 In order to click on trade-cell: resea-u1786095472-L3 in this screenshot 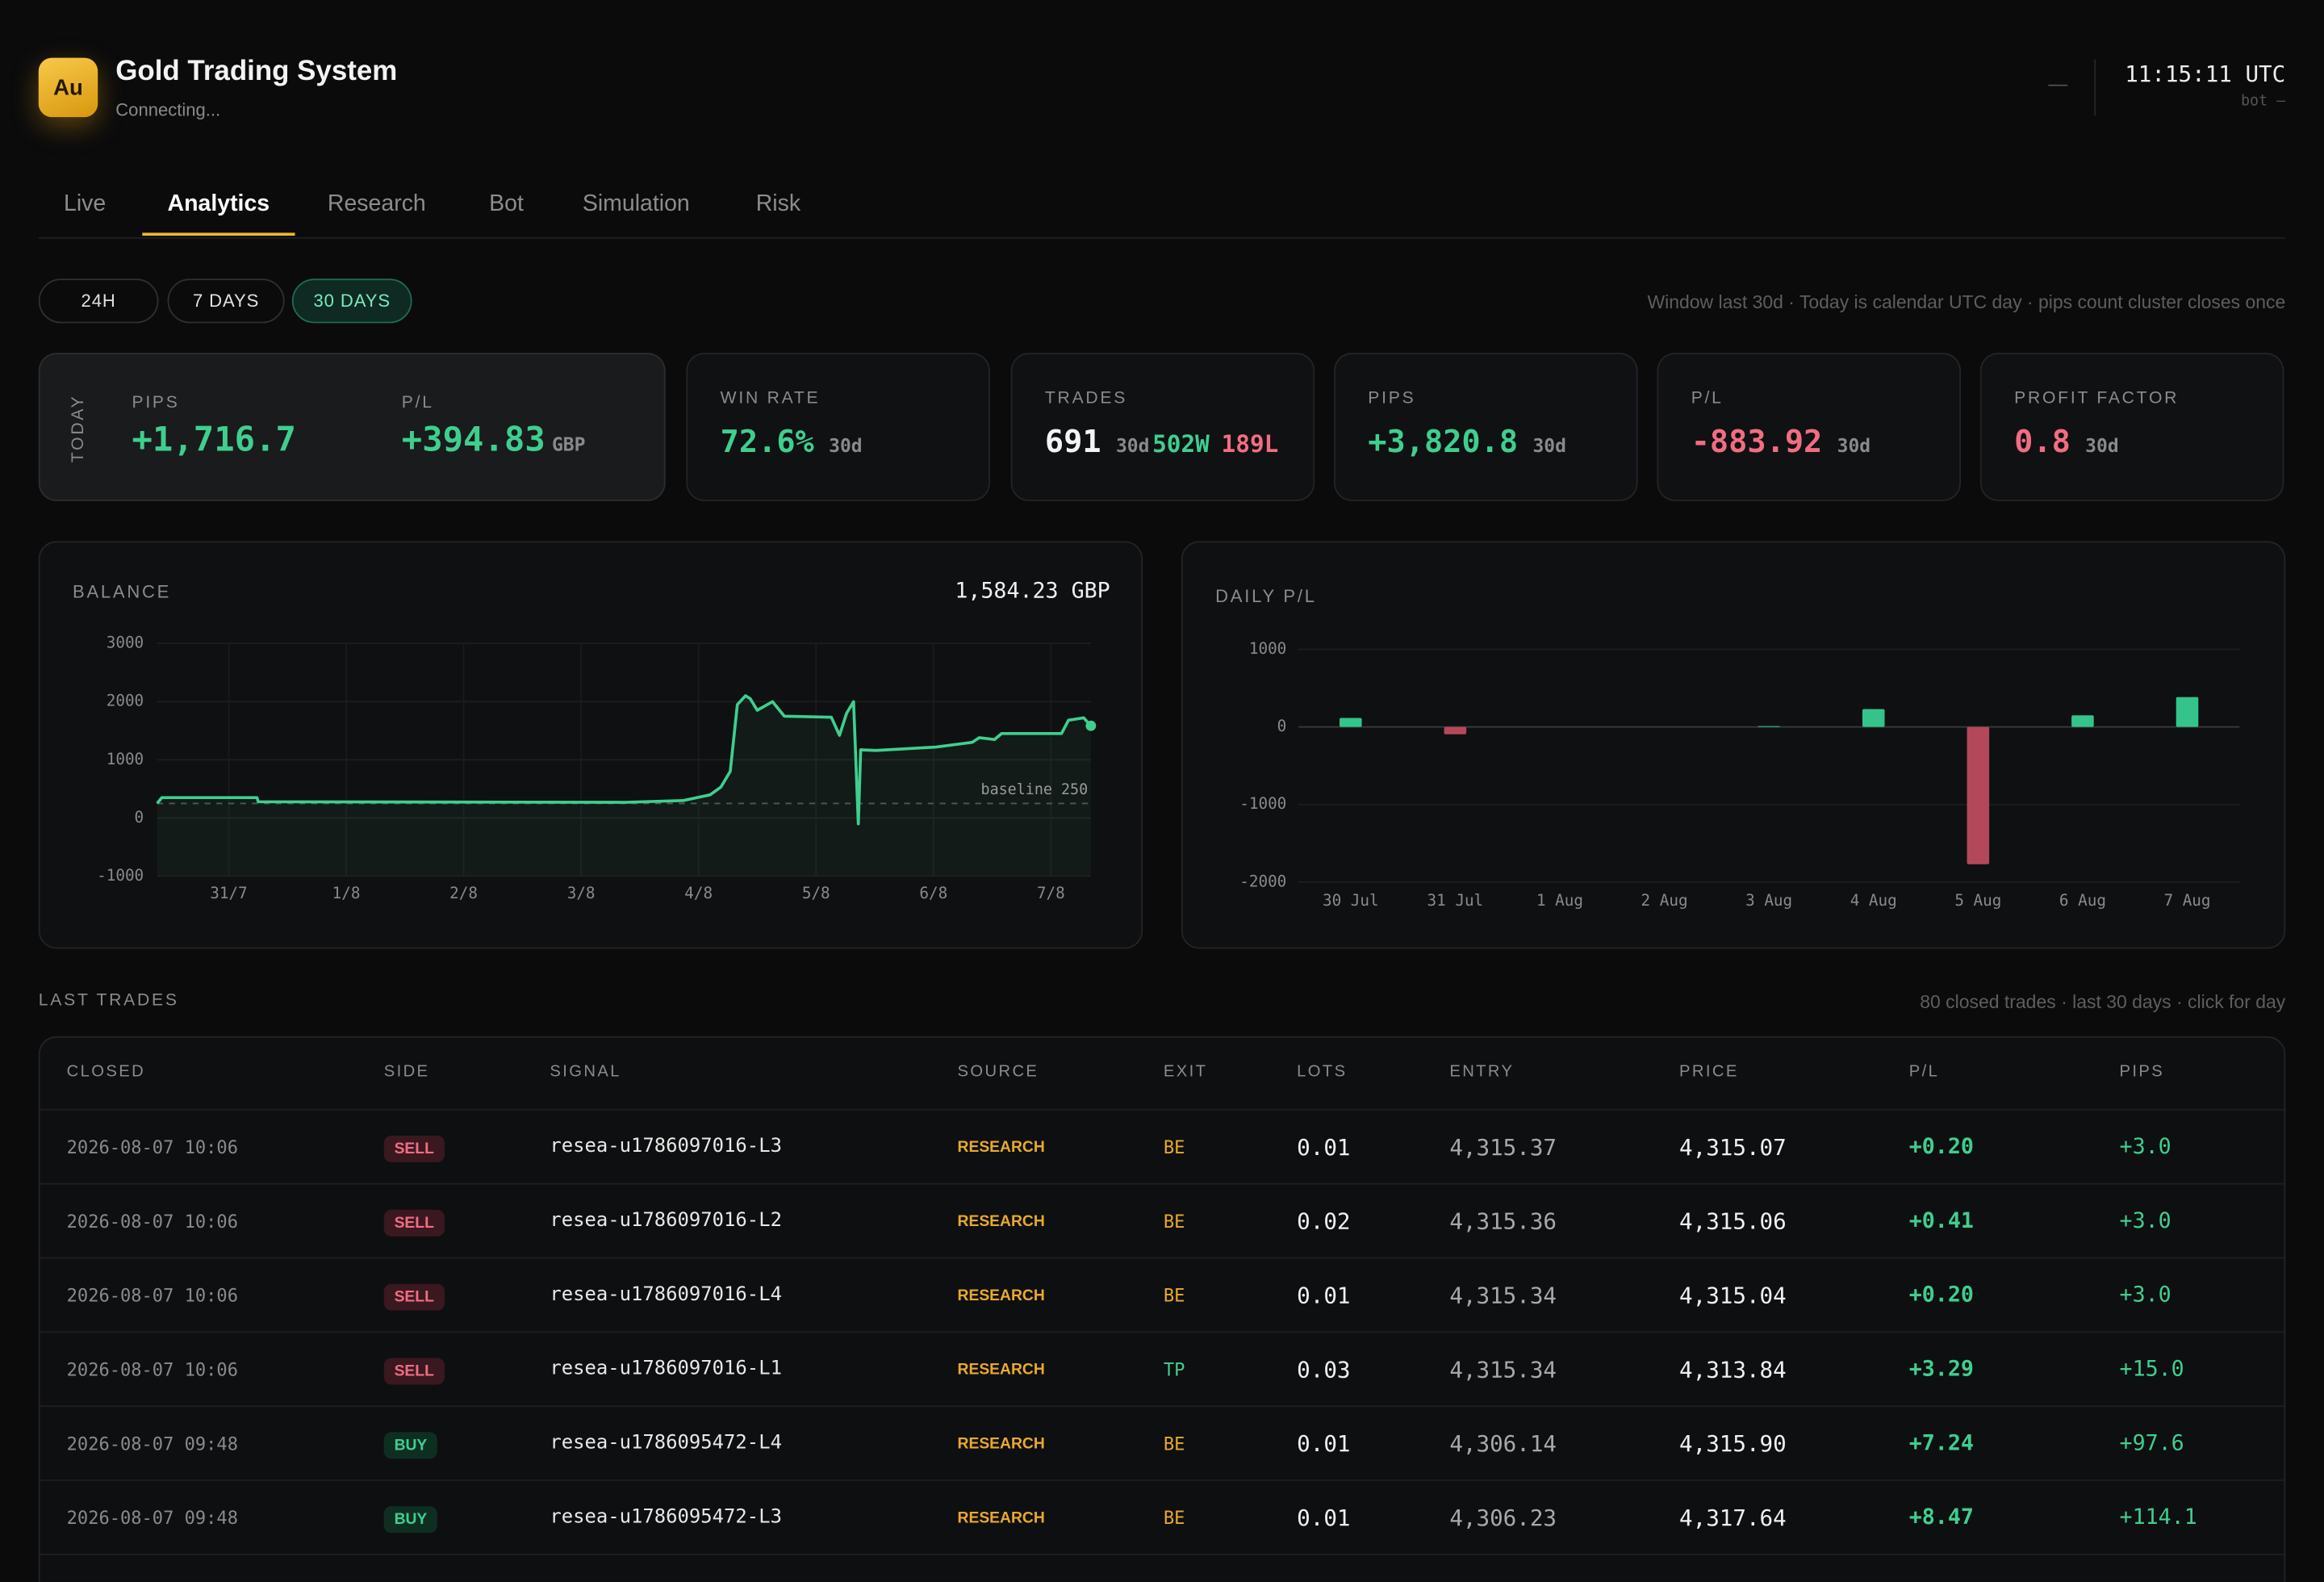, I will do `click(666, 1517)`.